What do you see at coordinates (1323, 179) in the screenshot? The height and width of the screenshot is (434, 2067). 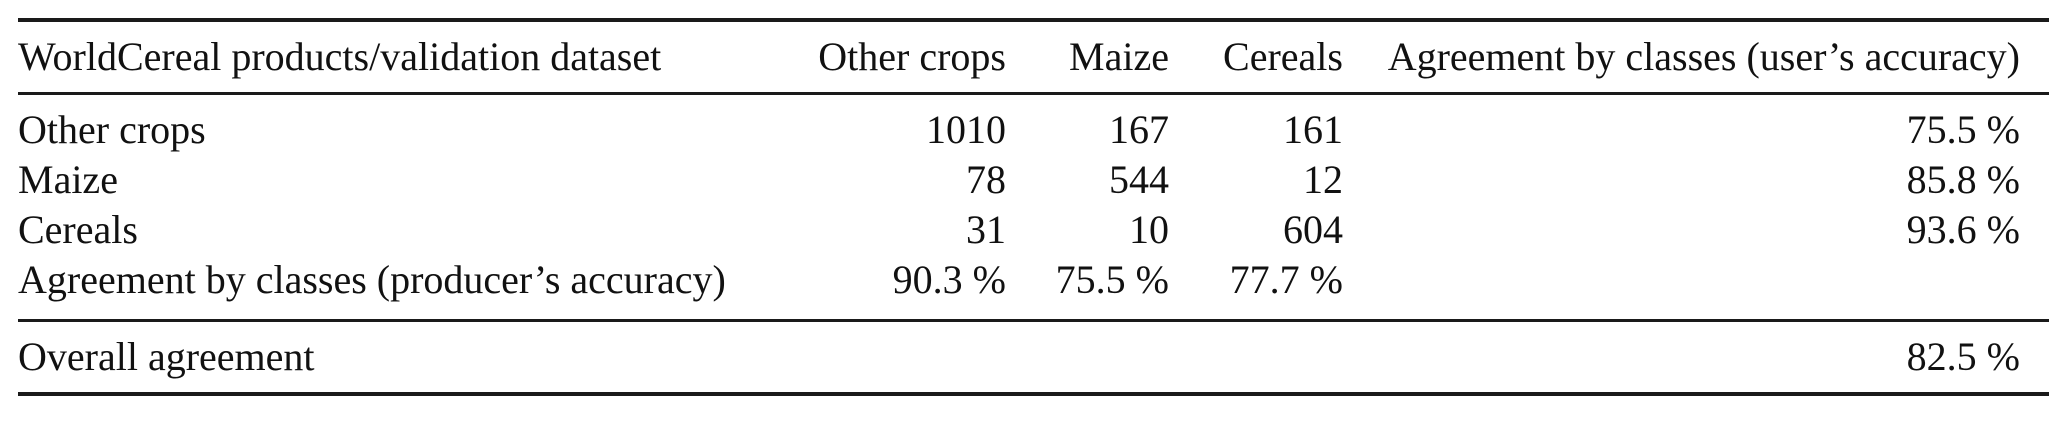 I see `matrix-cell: 12` at bounding box center [1323, 179].